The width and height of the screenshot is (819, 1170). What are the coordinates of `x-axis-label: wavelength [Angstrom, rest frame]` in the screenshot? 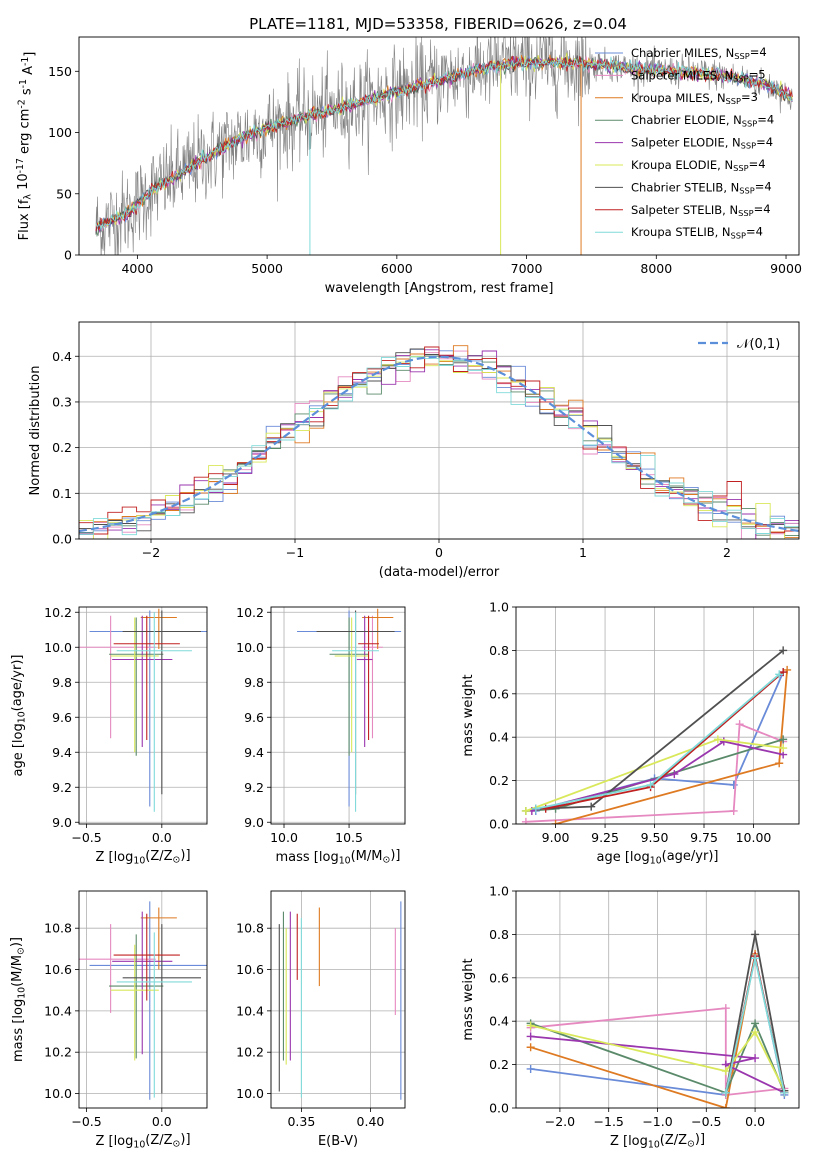 It's located at (439, 288).